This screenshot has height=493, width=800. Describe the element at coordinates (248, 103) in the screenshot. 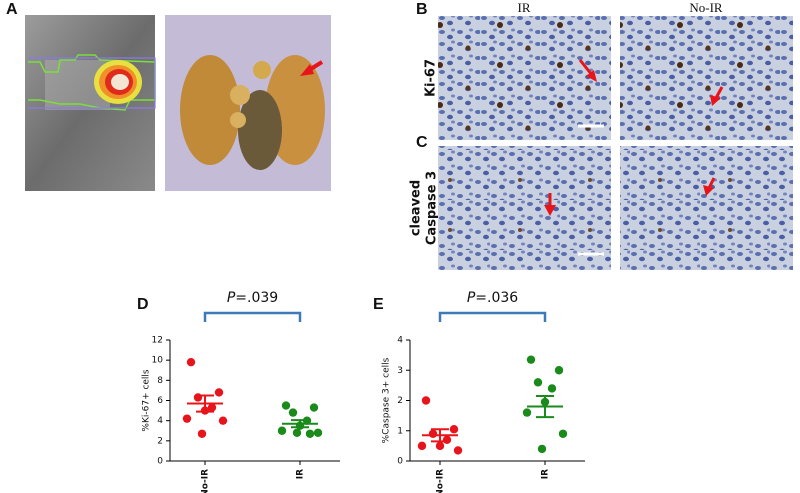

I see `organ-photo` at that location.